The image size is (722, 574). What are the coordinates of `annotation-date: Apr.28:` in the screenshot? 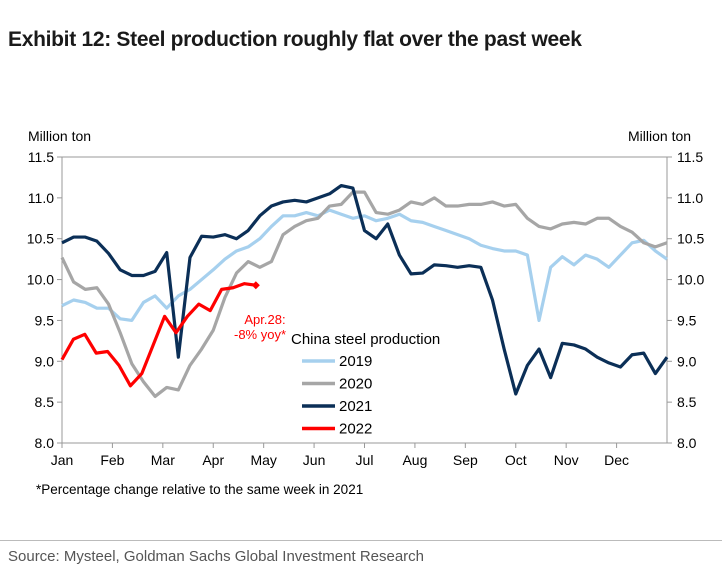 It's located at (264, 319).